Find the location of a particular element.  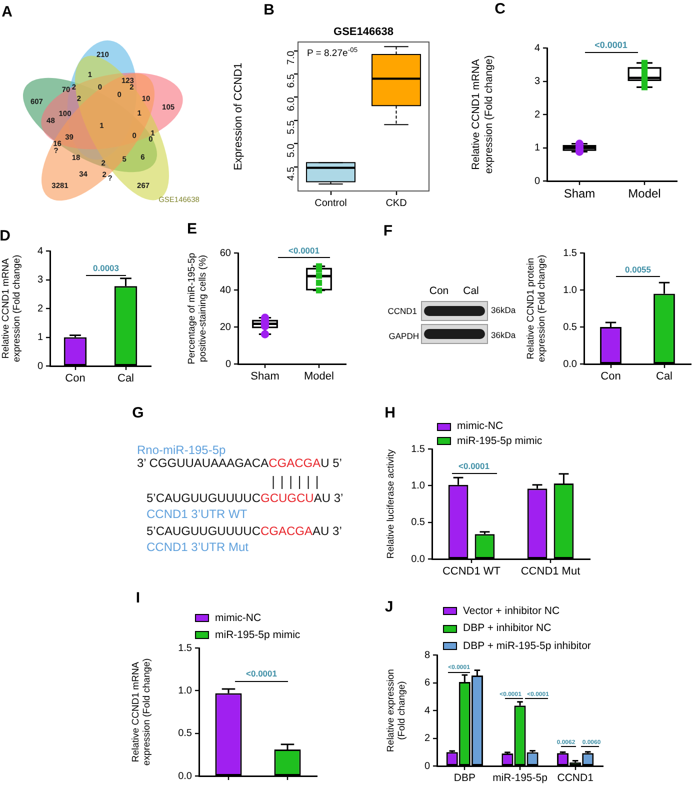

y-axis-title: Relative CCND1 protein expression (Fold change) is located at coordinates (536, 308).